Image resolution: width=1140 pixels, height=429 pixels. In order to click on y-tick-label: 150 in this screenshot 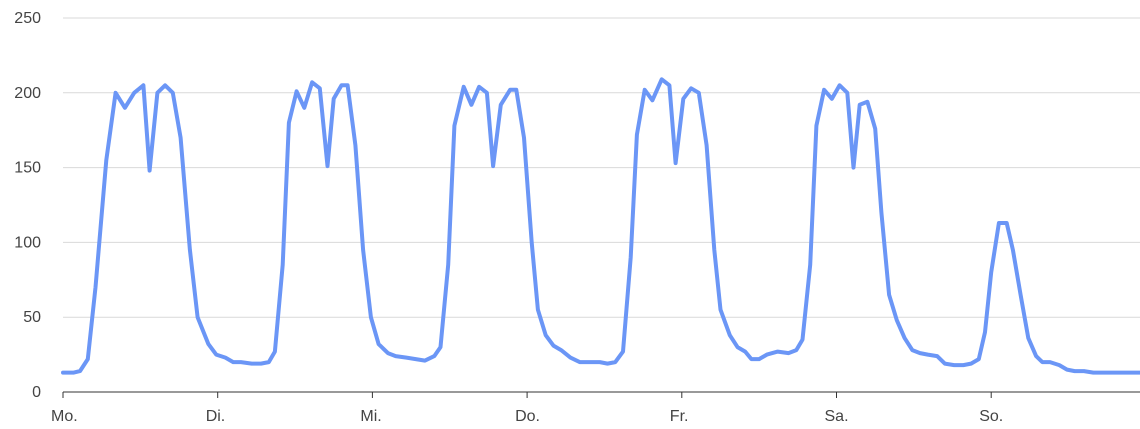, I will do `click(27, 168)`.